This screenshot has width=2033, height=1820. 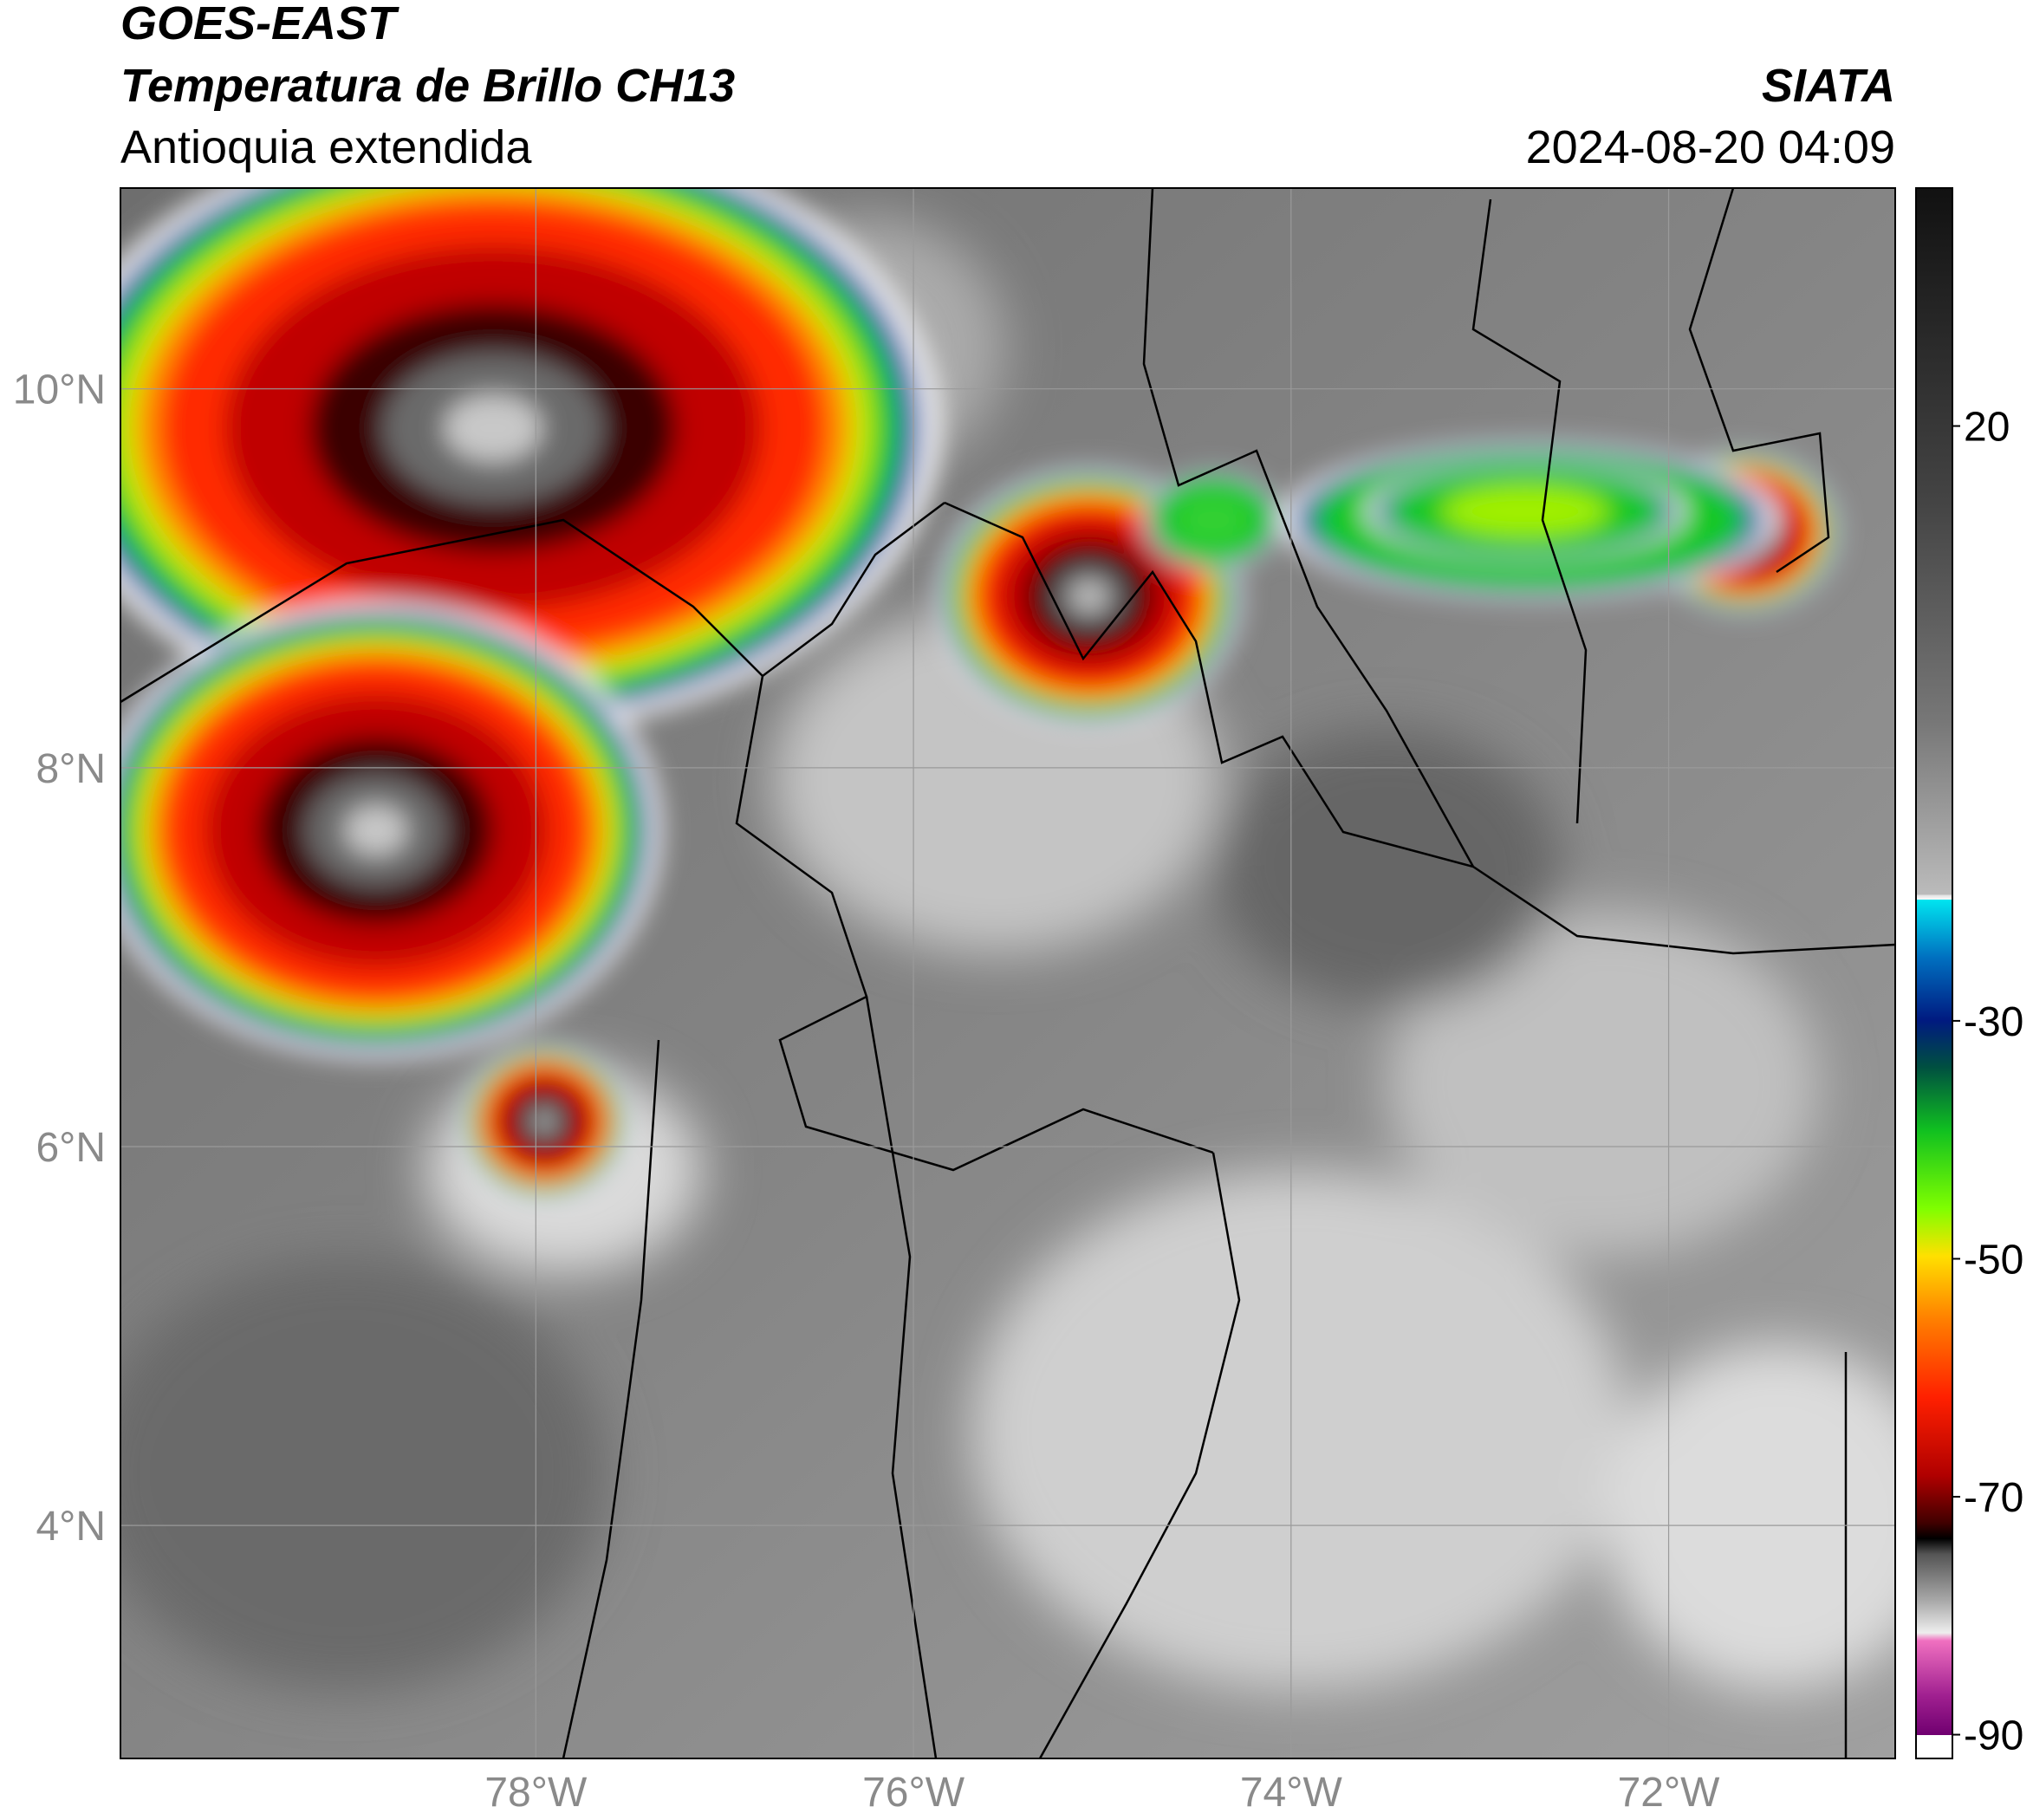 I want to click on colorbar-tick-label: -50, so click(x=1993, y=1260).